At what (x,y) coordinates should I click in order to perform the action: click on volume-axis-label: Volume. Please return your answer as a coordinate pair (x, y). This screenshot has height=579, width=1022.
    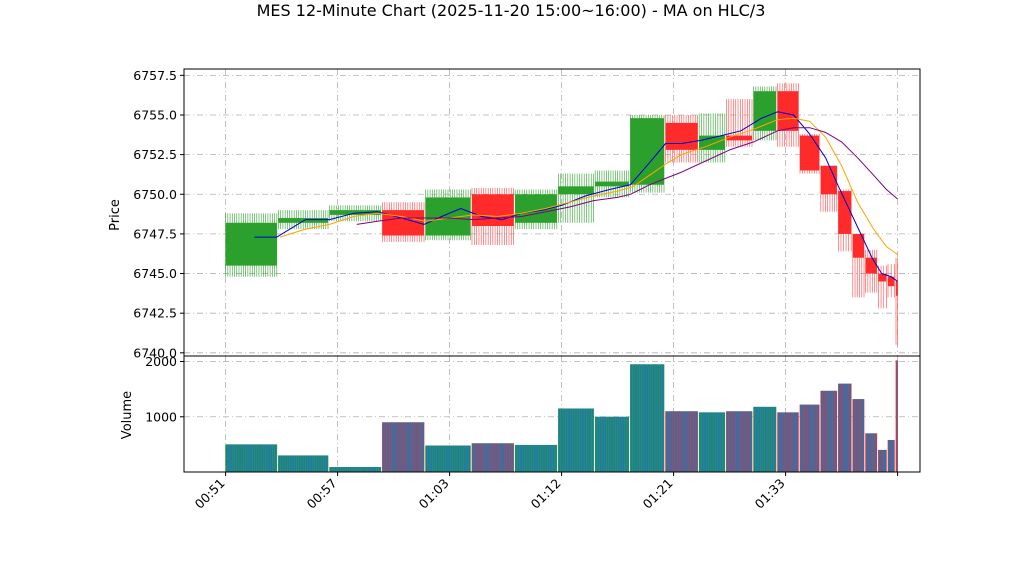
    Looking at the image, I should click on (127, 415).